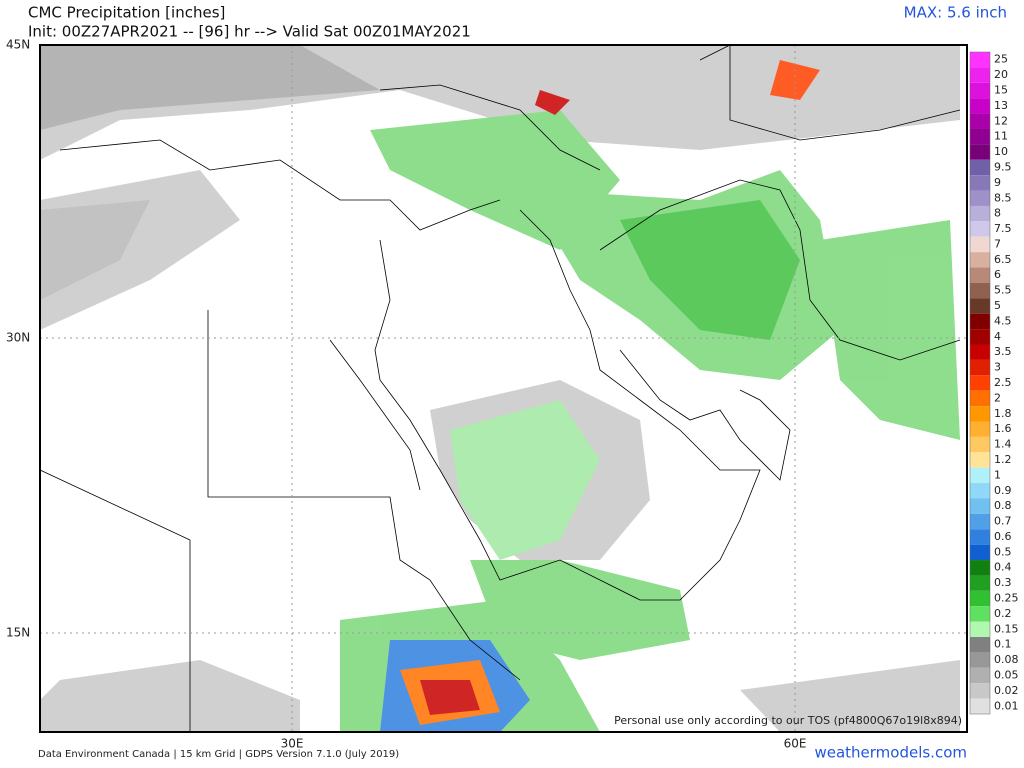 This screenshot has width=1024, height=768. I want to click on legend-label: 5, so click(997, 305).